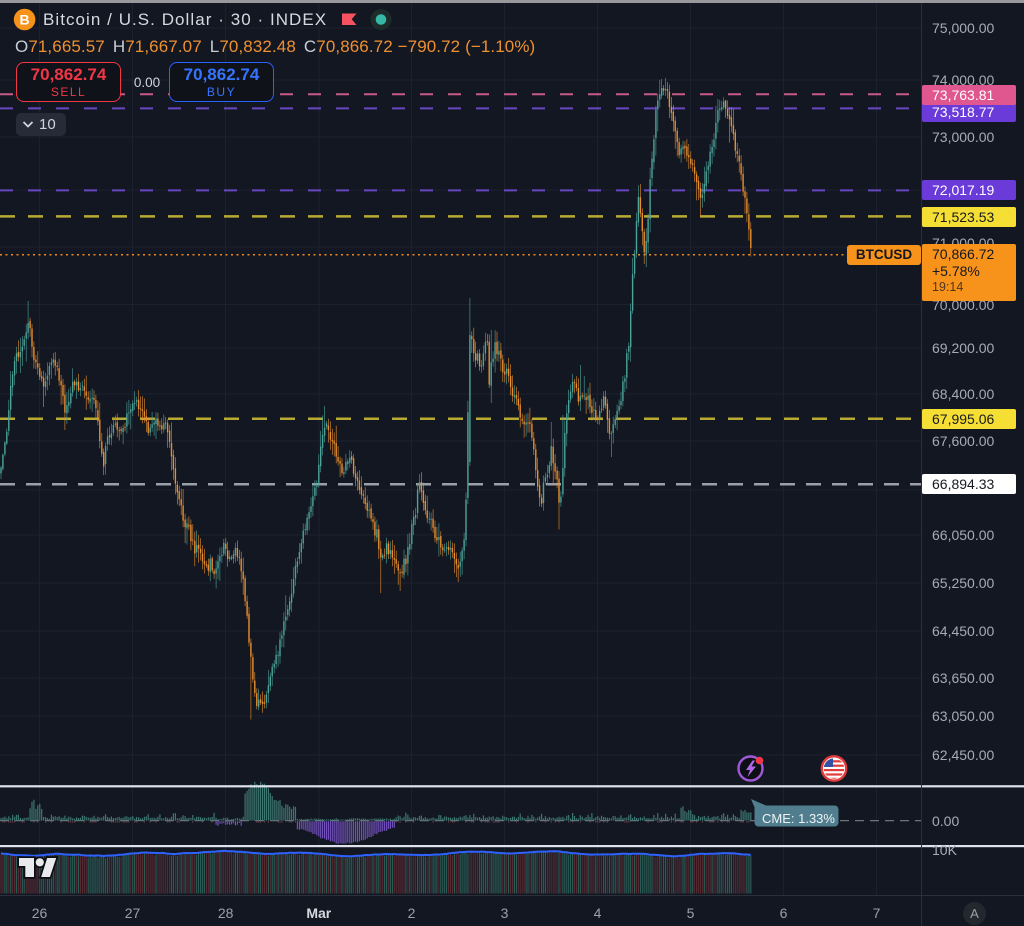 The width and height of the screenshot is (1024, 926). What do you see at coordinates (25, 19) in the screenshot?
I see `svg-text: B` at bounding box center [25, 19].